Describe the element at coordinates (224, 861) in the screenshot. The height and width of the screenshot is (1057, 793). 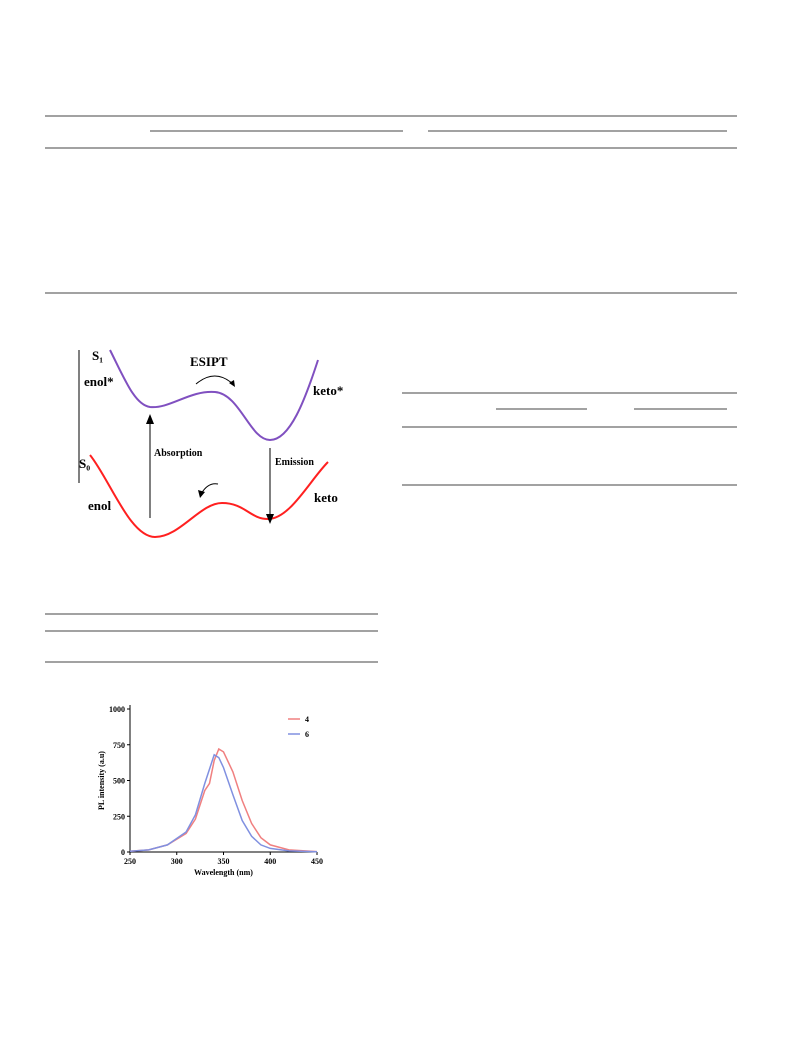
I see `x-tick-label: 350` at that location.